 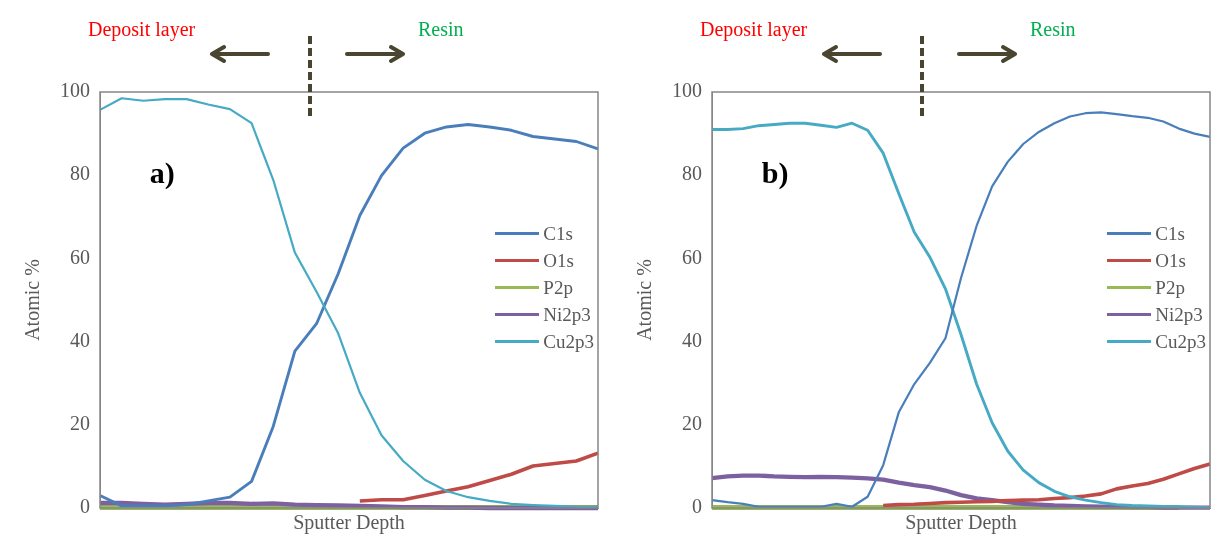 I want to click on annotation: a), so click(x=162, y=172).